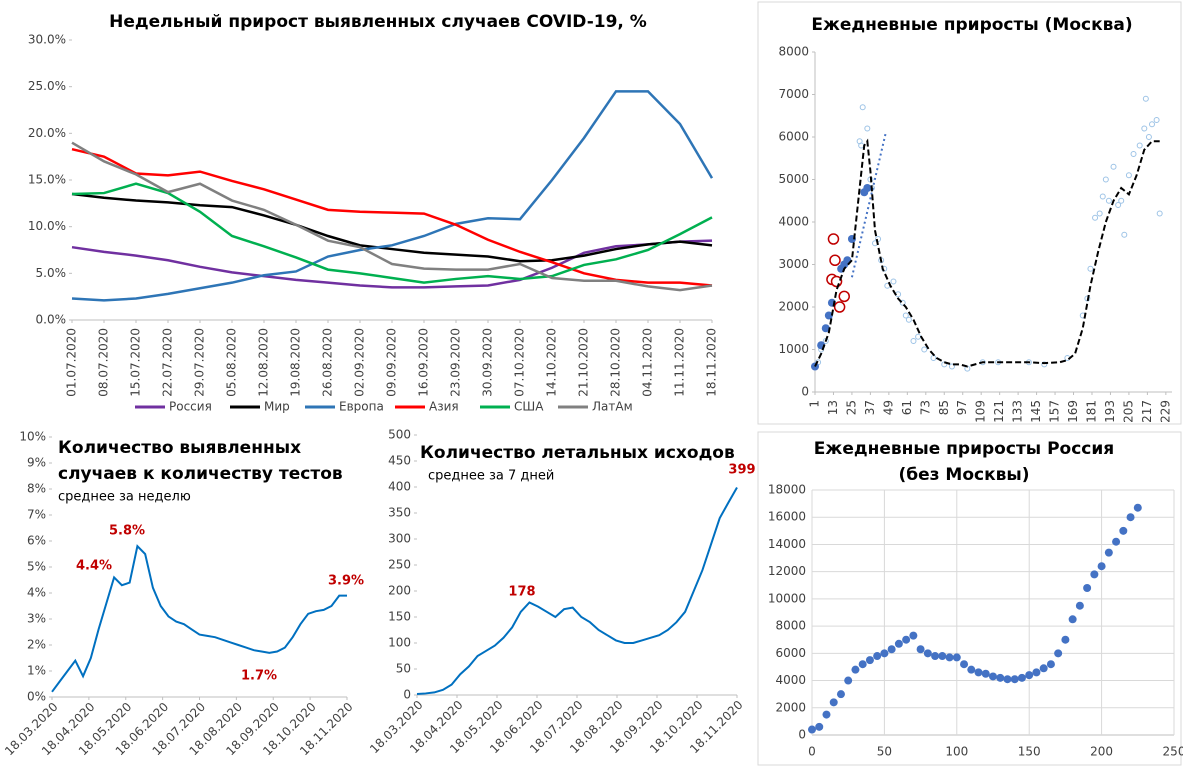  Describe the element at coordinates (36, 463) in the screenshot. I see `y-tick-label: 9%` at that location.